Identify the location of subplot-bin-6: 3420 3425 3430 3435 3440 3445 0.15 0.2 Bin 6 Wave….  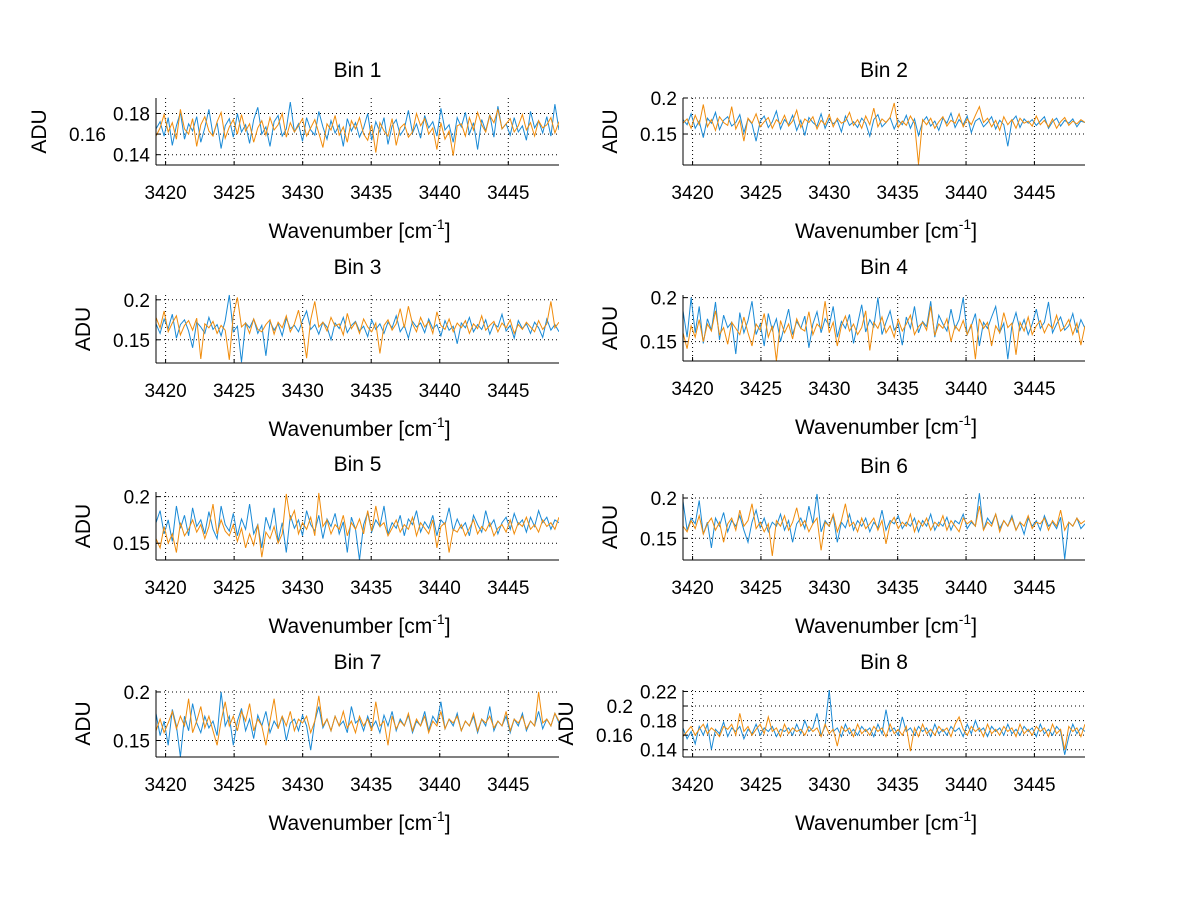
(842, 546).